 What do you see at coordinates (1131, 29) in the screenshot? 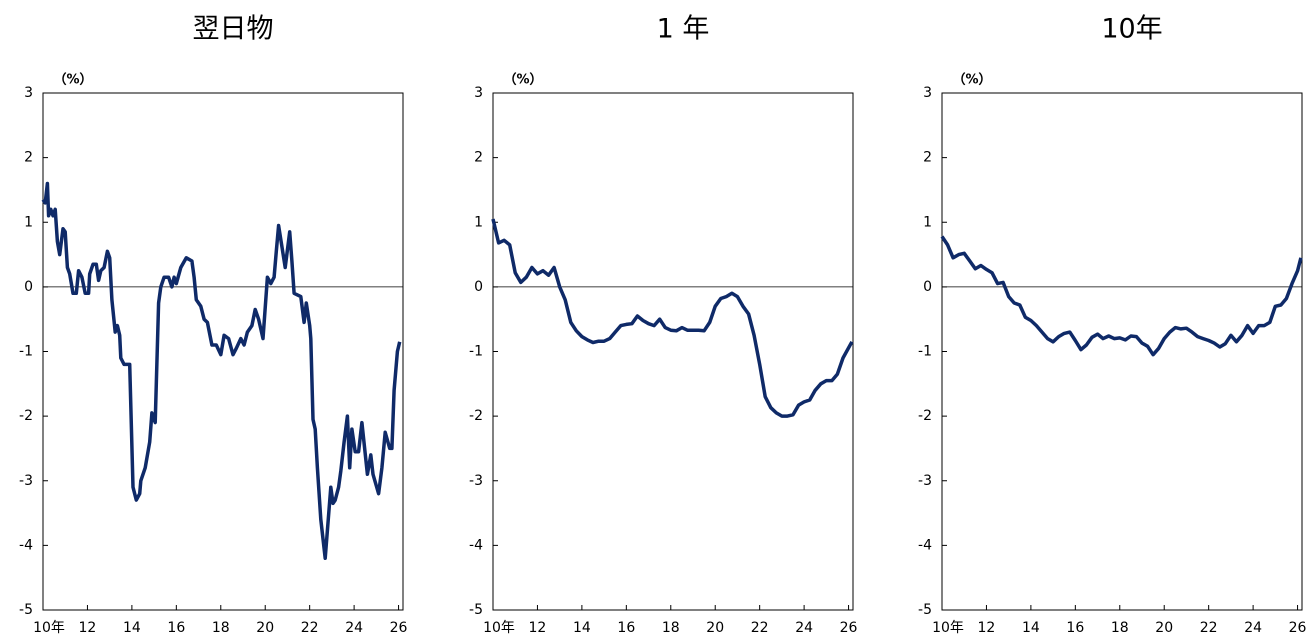
I see `chart-title: 10年` at bounding box center [1131, 29].